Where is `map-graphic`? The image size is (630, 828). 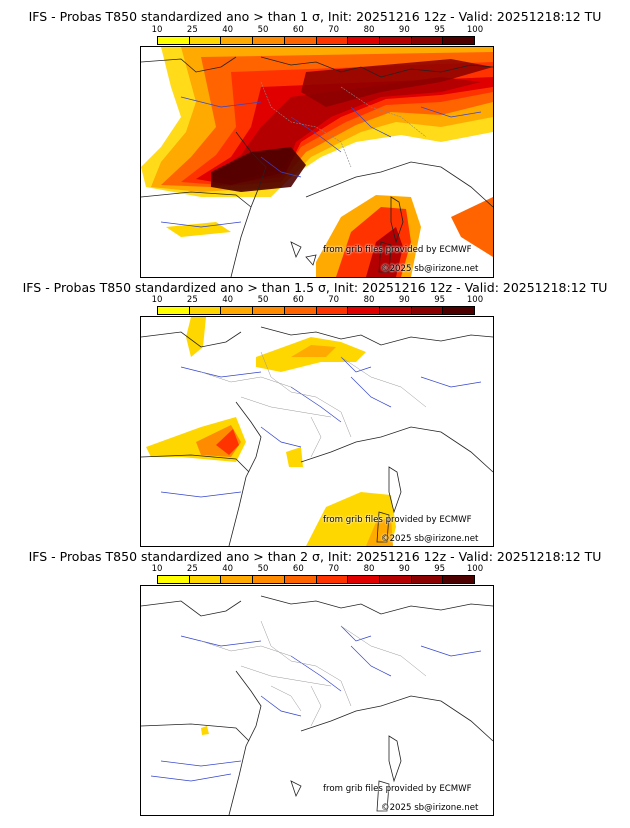 map-graphic is located at coordinates (317, 705).